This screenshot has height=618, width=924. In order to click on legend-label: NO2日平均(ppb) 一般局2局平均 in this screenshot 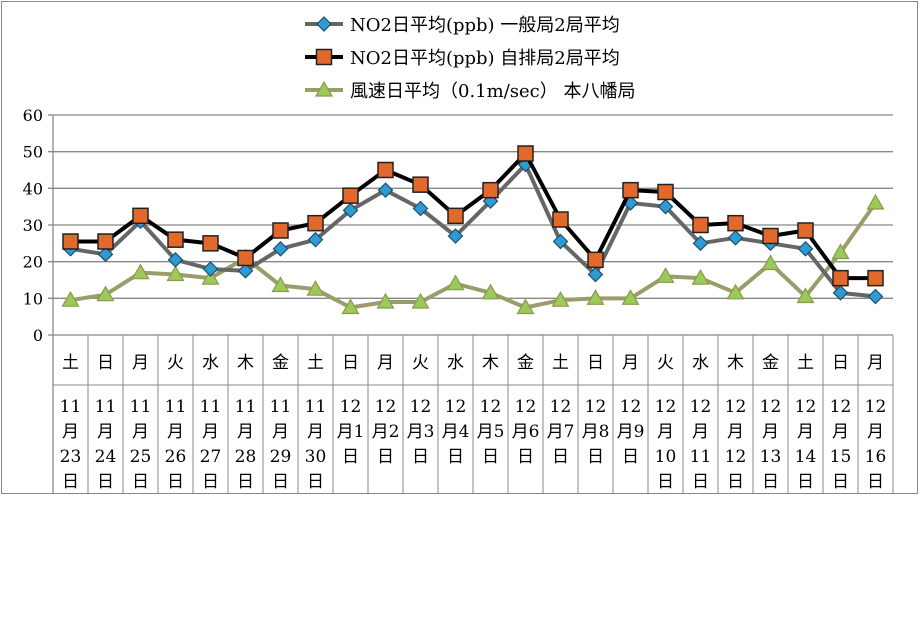, I will do `click(485, 25)`.